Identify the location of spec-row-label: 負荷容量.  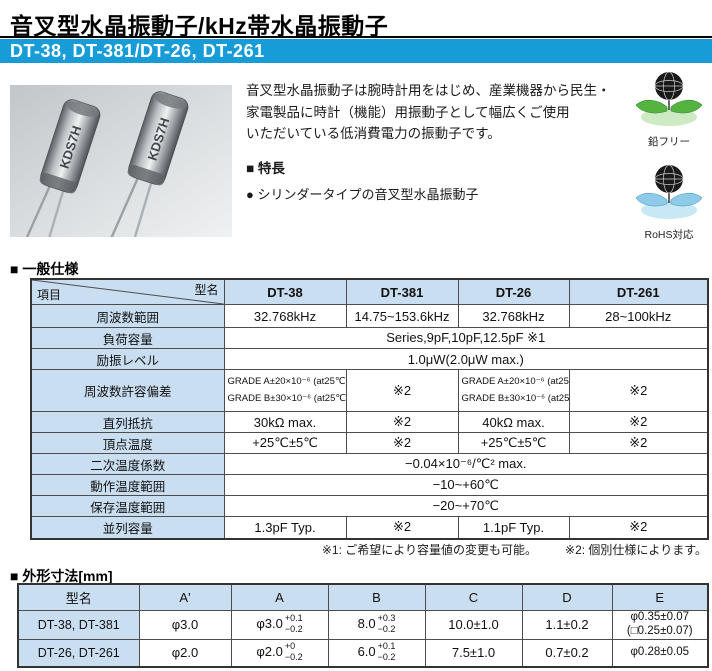
(127, 338).